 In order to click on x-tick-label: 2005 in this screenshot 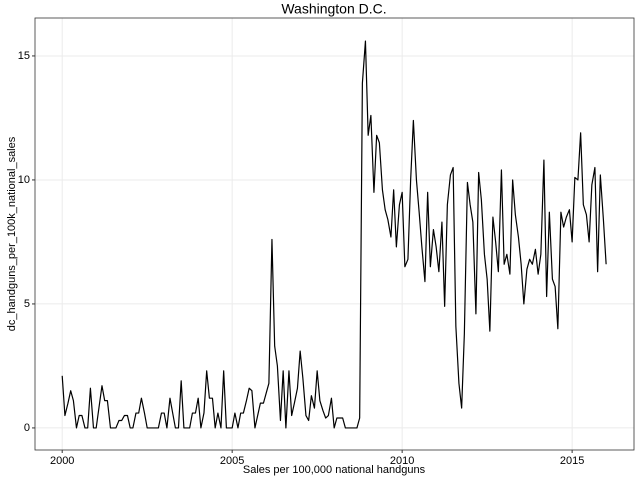, I will do `click(232, 461)`.